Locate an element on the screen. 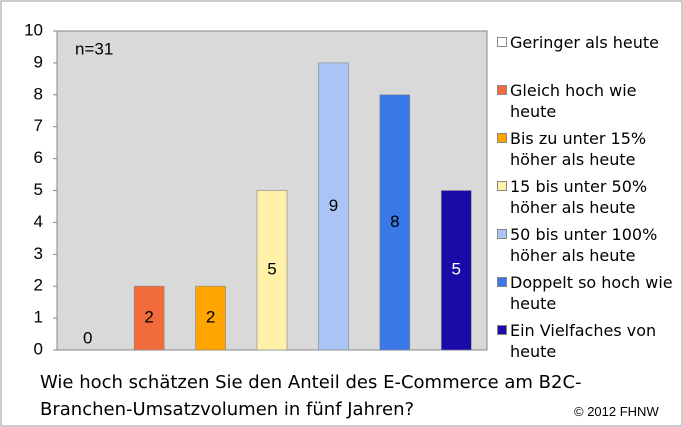 This screenshot has height=427, width=683. y-tick-label: 8 is located at coordinates (38, 93).